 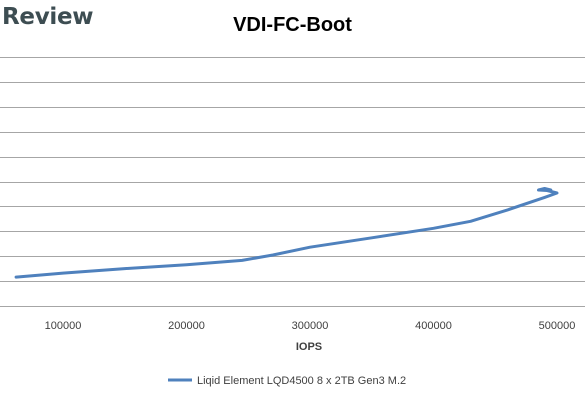 What do you see at coordinates (186, 326) in the screenshot?
I see `x-tick-label: 200000` at bounding box center [186, 326].